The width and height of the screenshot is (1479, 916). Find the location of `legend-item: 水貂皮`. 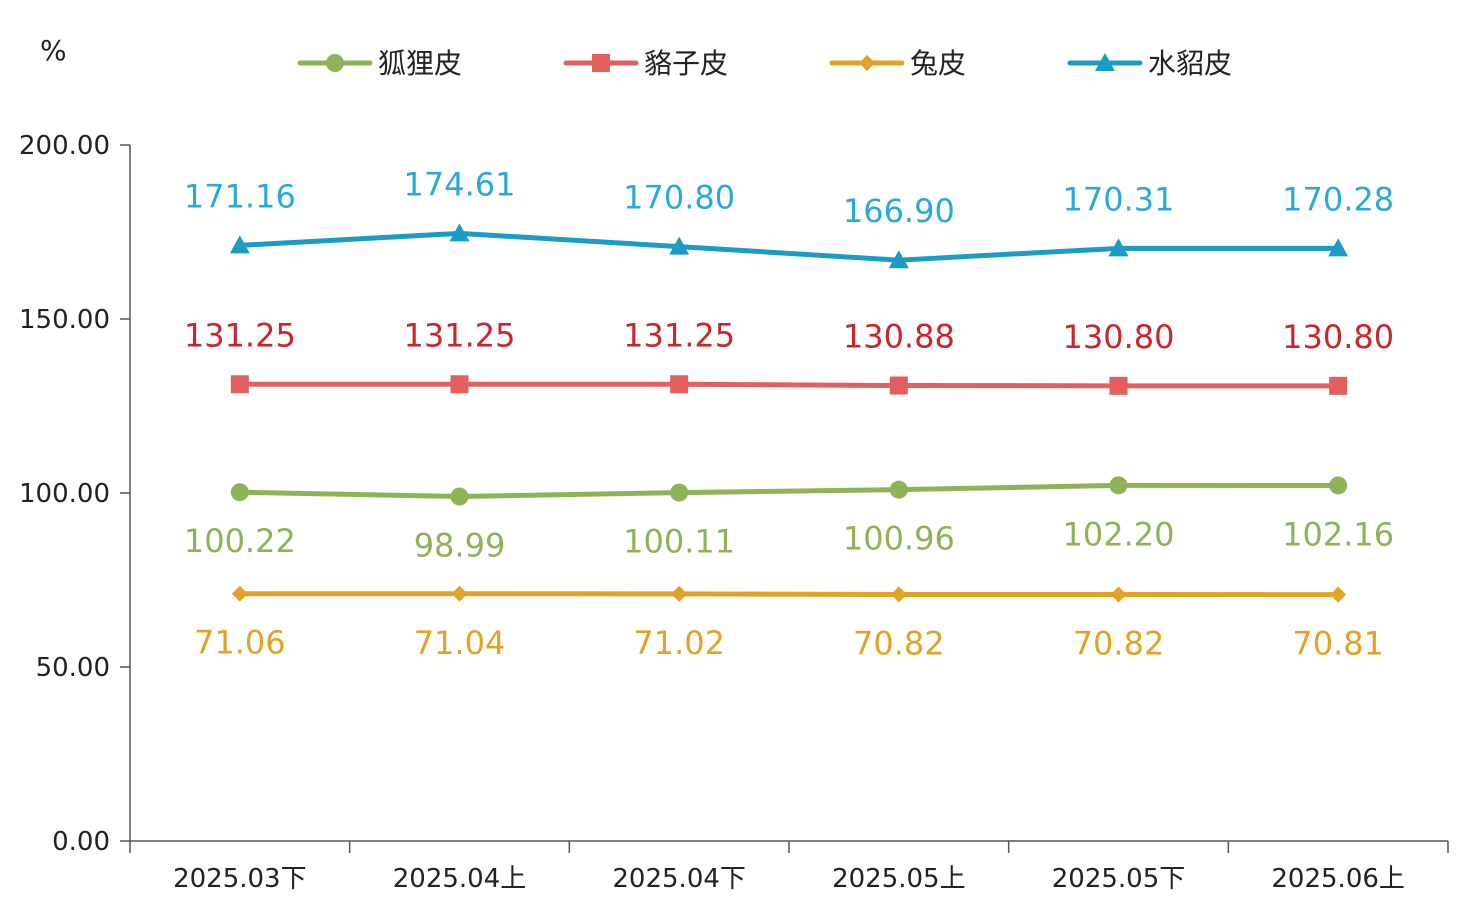

legend-item: 水貂皮 is located at coordinates (1149, 63).